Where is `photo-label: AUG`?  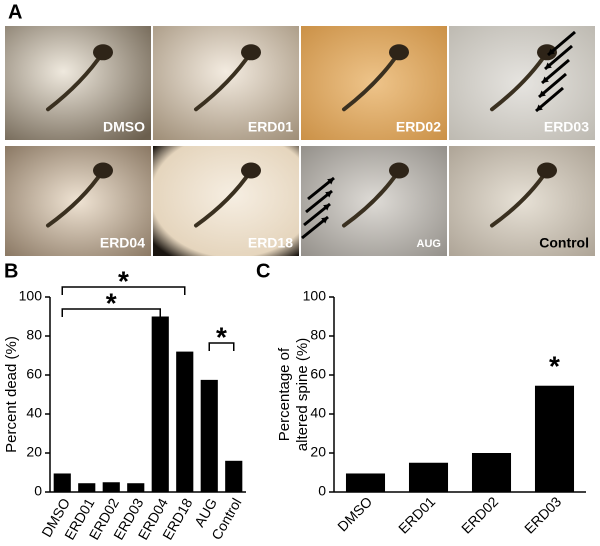 photo-label: AUG is located at coordinates (429, 244).